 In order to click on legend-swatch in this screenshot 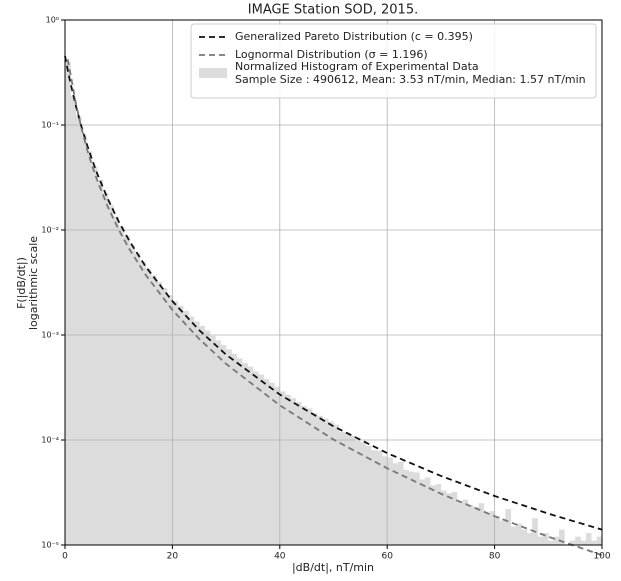, I will do `click(213, 73)`.